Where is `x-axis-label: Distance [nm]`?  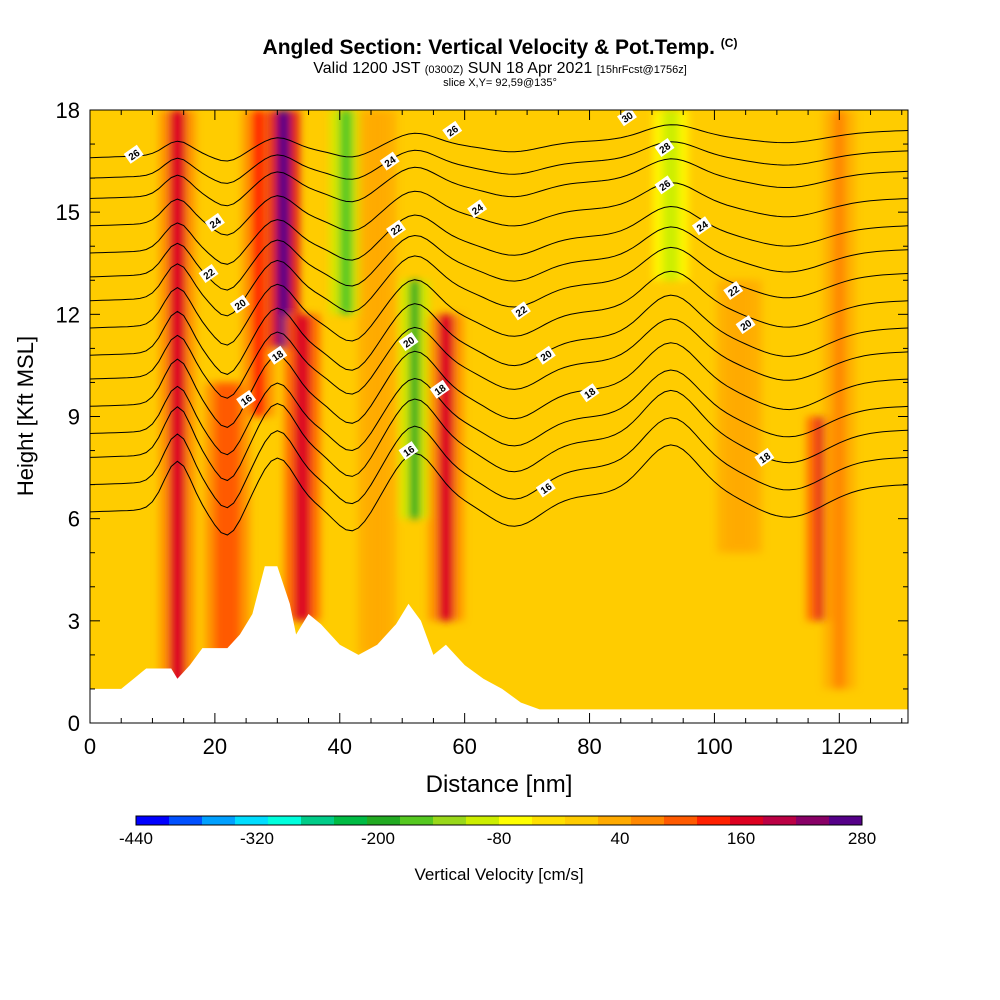
x-axis-label: Distance [nm] is located at coordinates (499, 784).